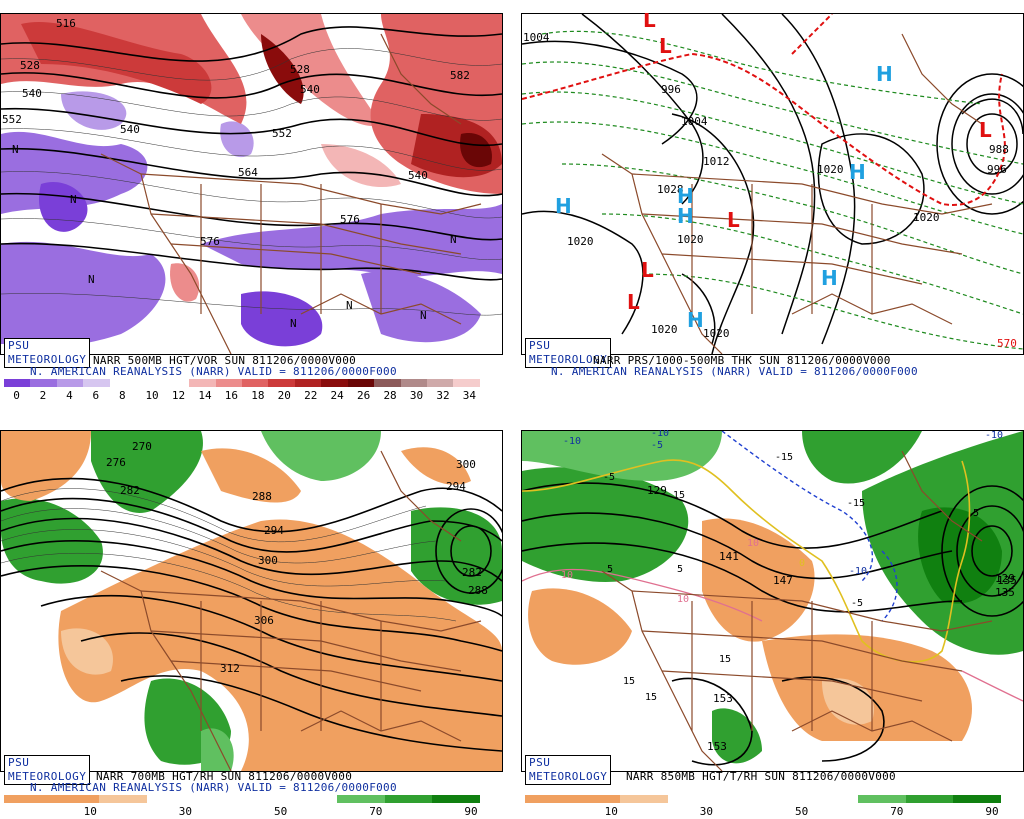 This screenshot has width=1024, height=819. Describe the element at coordinates (1005, 592) in the screenshot. I see `contour-label: 135` at that location.